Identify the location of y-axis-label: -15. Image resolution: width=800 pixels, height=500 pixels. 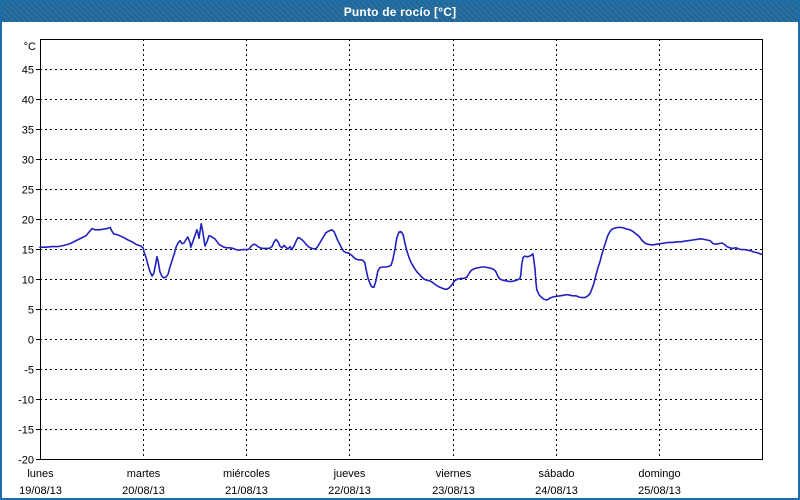
(26, 431).